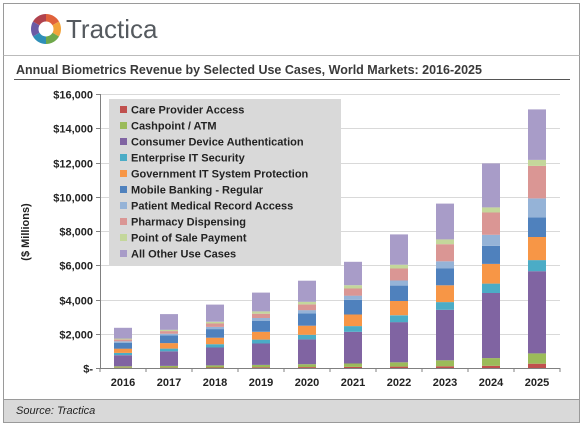  Describe the element at coordinates (307, 383) in the screenshot. I see `x-tick-label: 2020` at that location.